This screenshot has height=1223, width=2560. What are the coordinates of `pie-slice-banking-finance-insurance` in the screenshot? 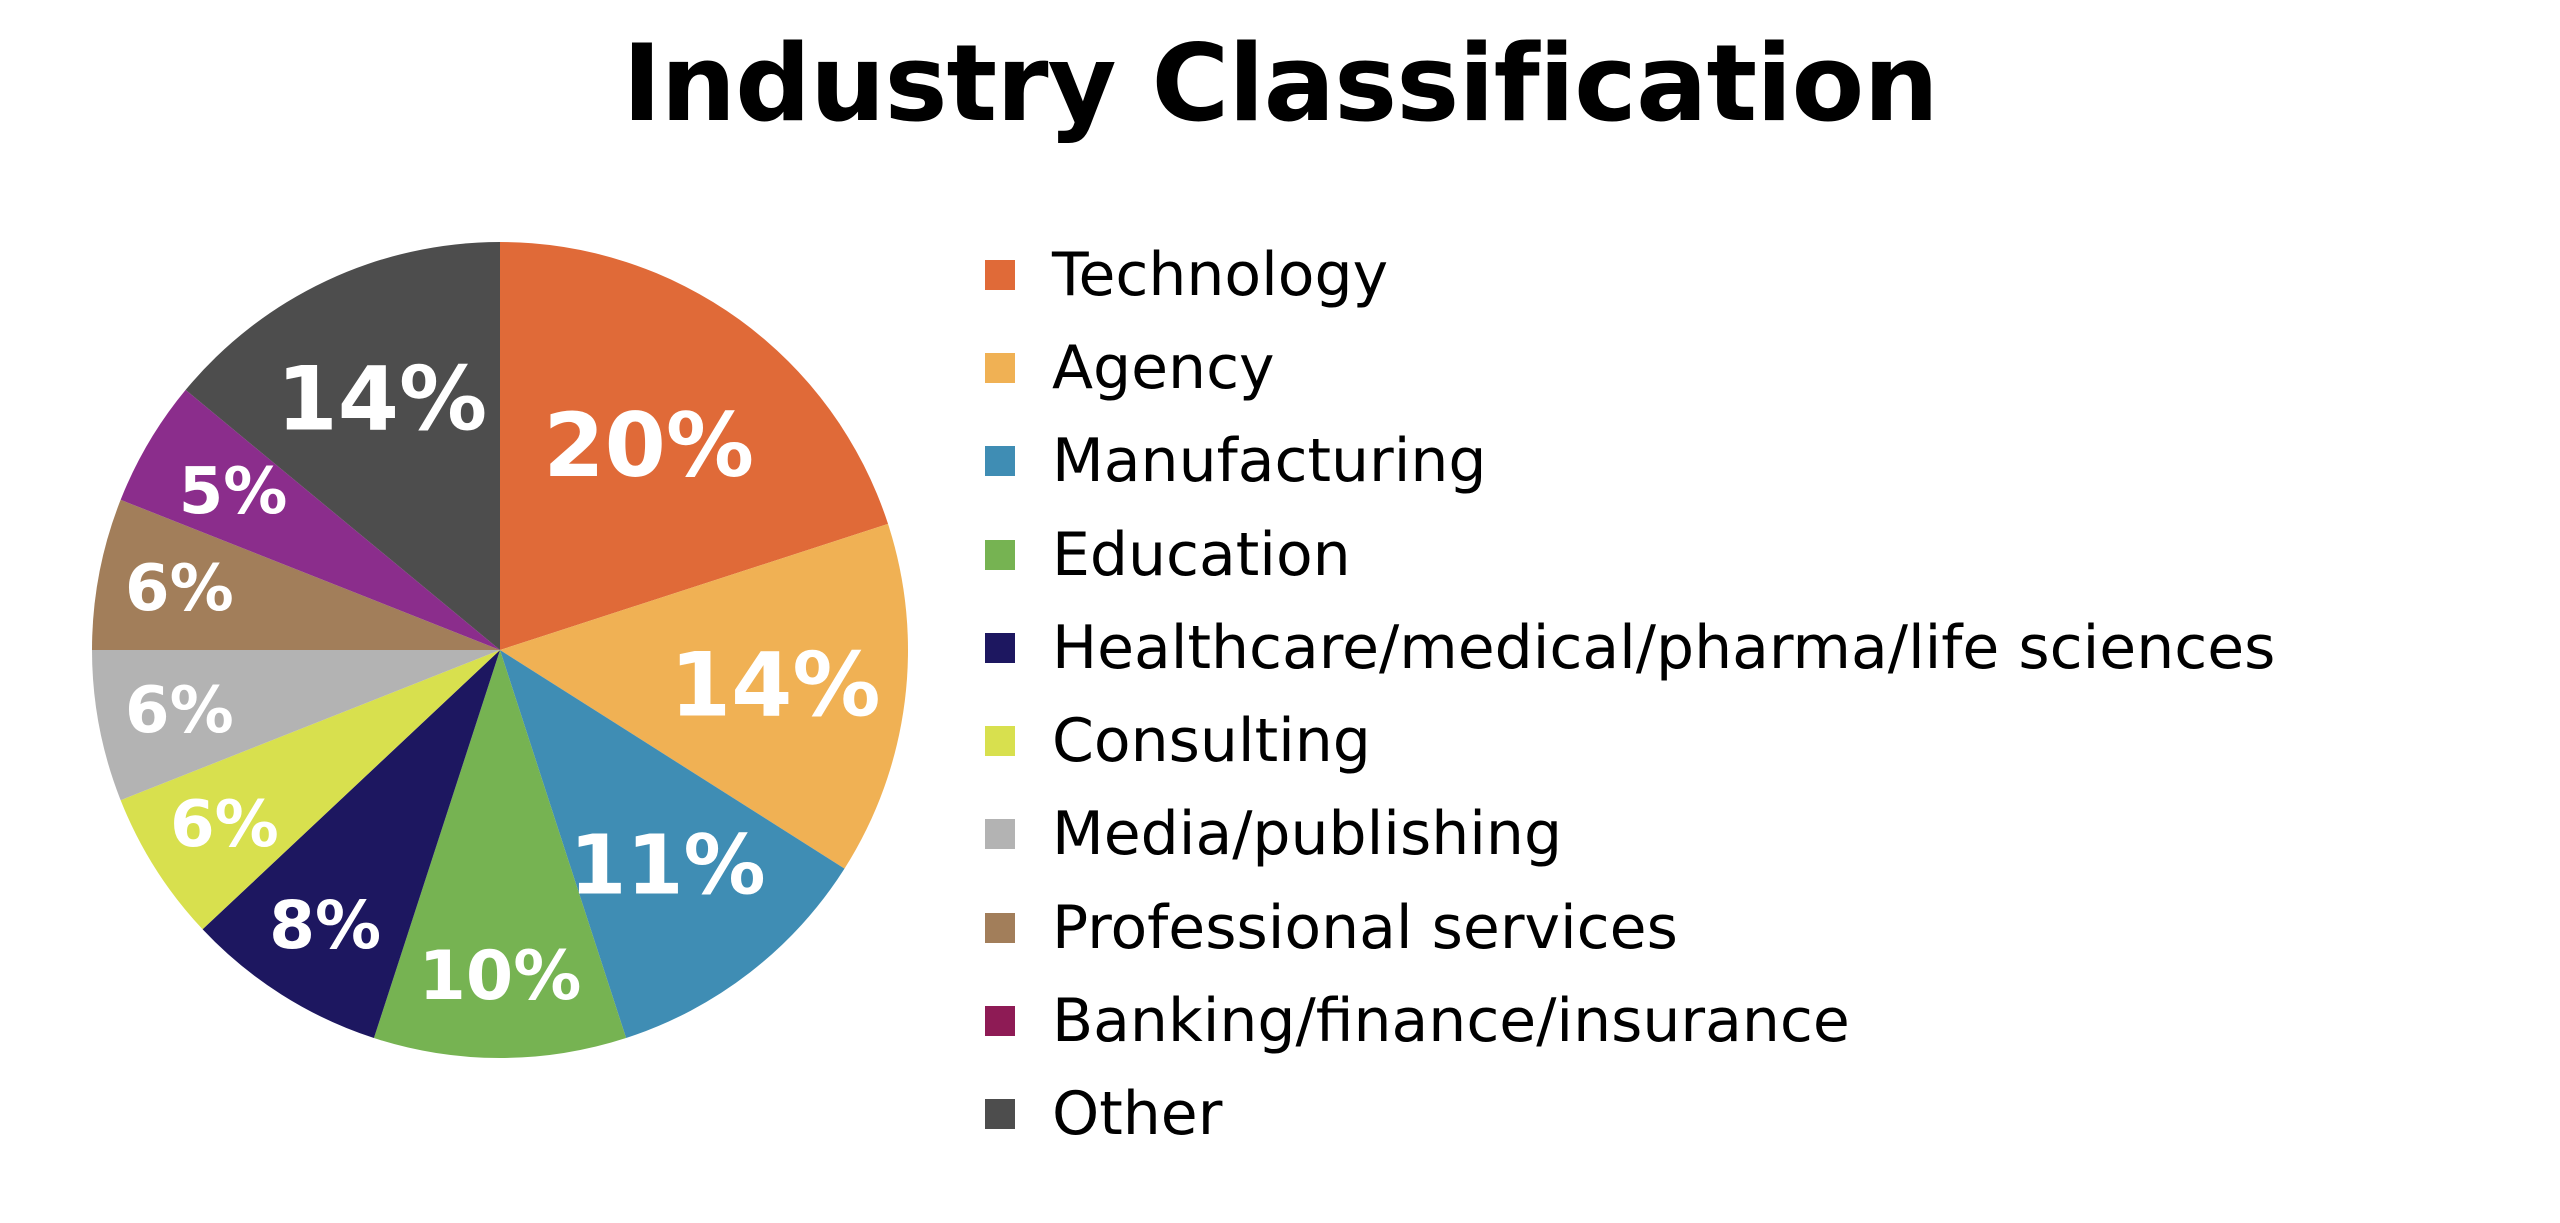 It's located at (310, 519).